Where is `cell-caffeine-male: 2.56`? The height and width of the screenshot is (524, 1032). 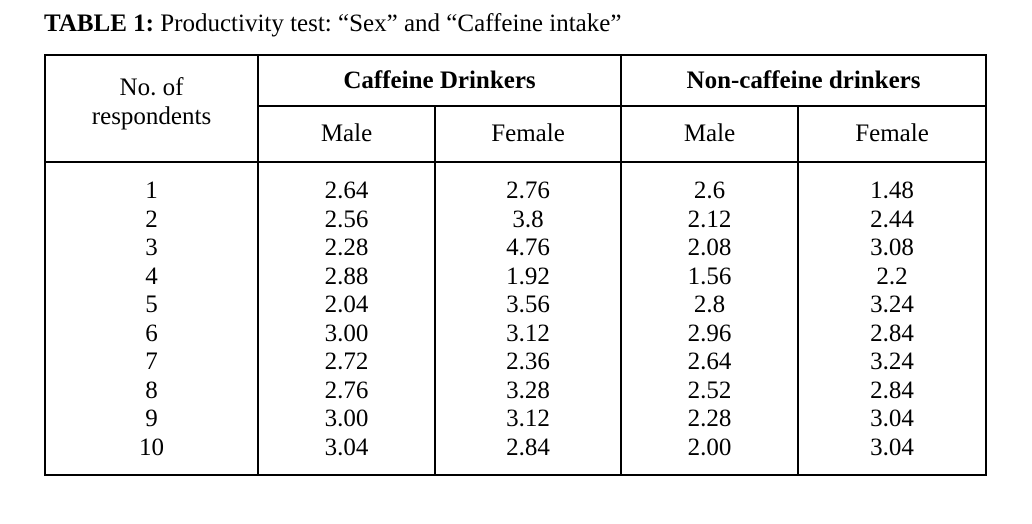
cell-caffeine-male: 2.56 is located at coordinates (346, 219).